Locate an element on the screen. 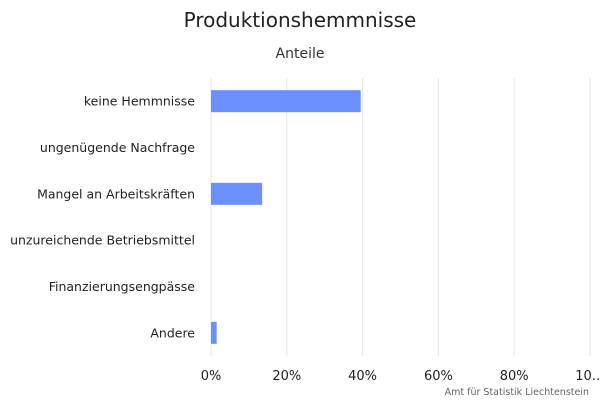 Image resolution: width=600 pixels, height=400 pixels. x-tick-label: 20% is located at coordinates (286, 376).